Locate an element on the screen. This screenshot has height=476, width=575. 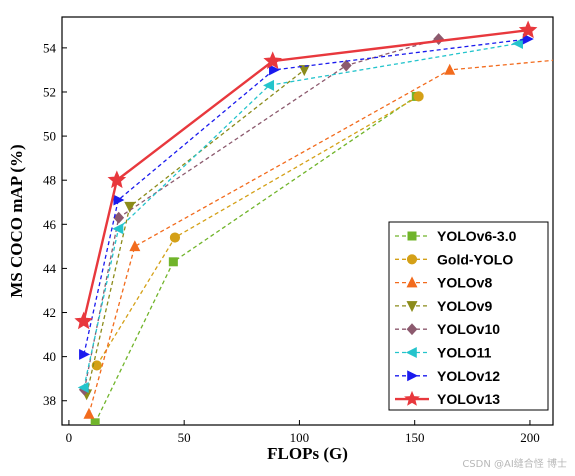
y-tick-label: 52 is located at coordinates (49, 91).